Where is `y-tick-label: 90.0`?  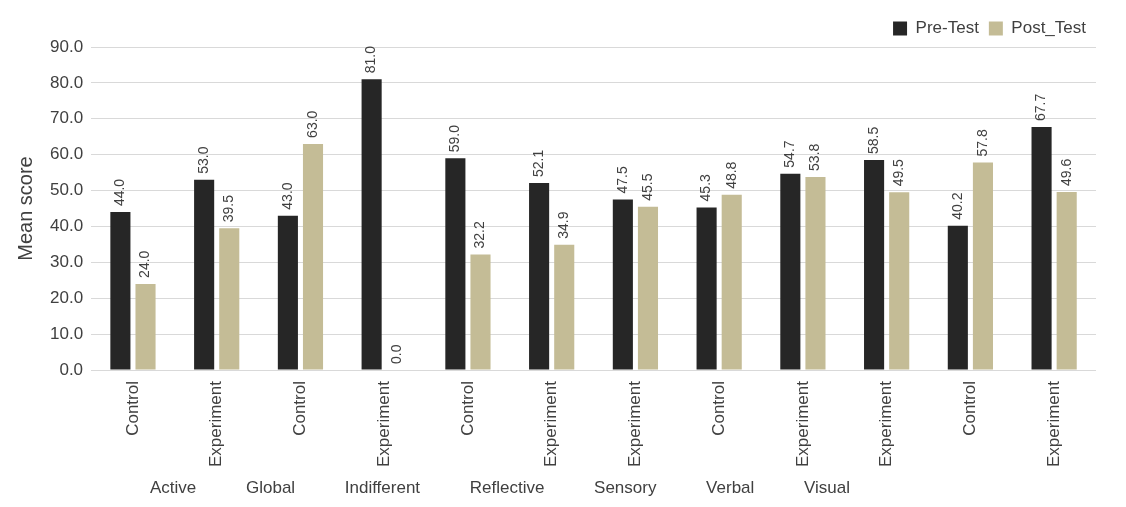 y-tick-label: 90.0 is located at coordinates (66, 46).